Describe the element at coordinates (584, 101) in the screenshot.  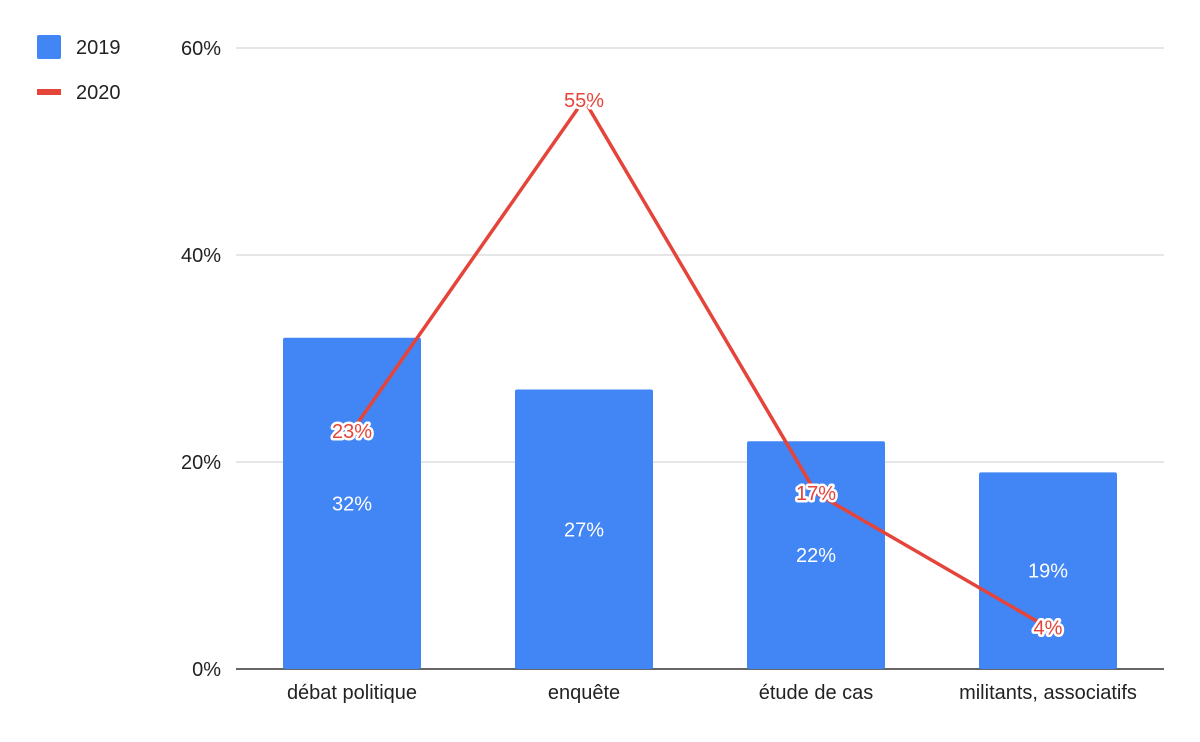
I see `line-value-label: 55%` at that location.